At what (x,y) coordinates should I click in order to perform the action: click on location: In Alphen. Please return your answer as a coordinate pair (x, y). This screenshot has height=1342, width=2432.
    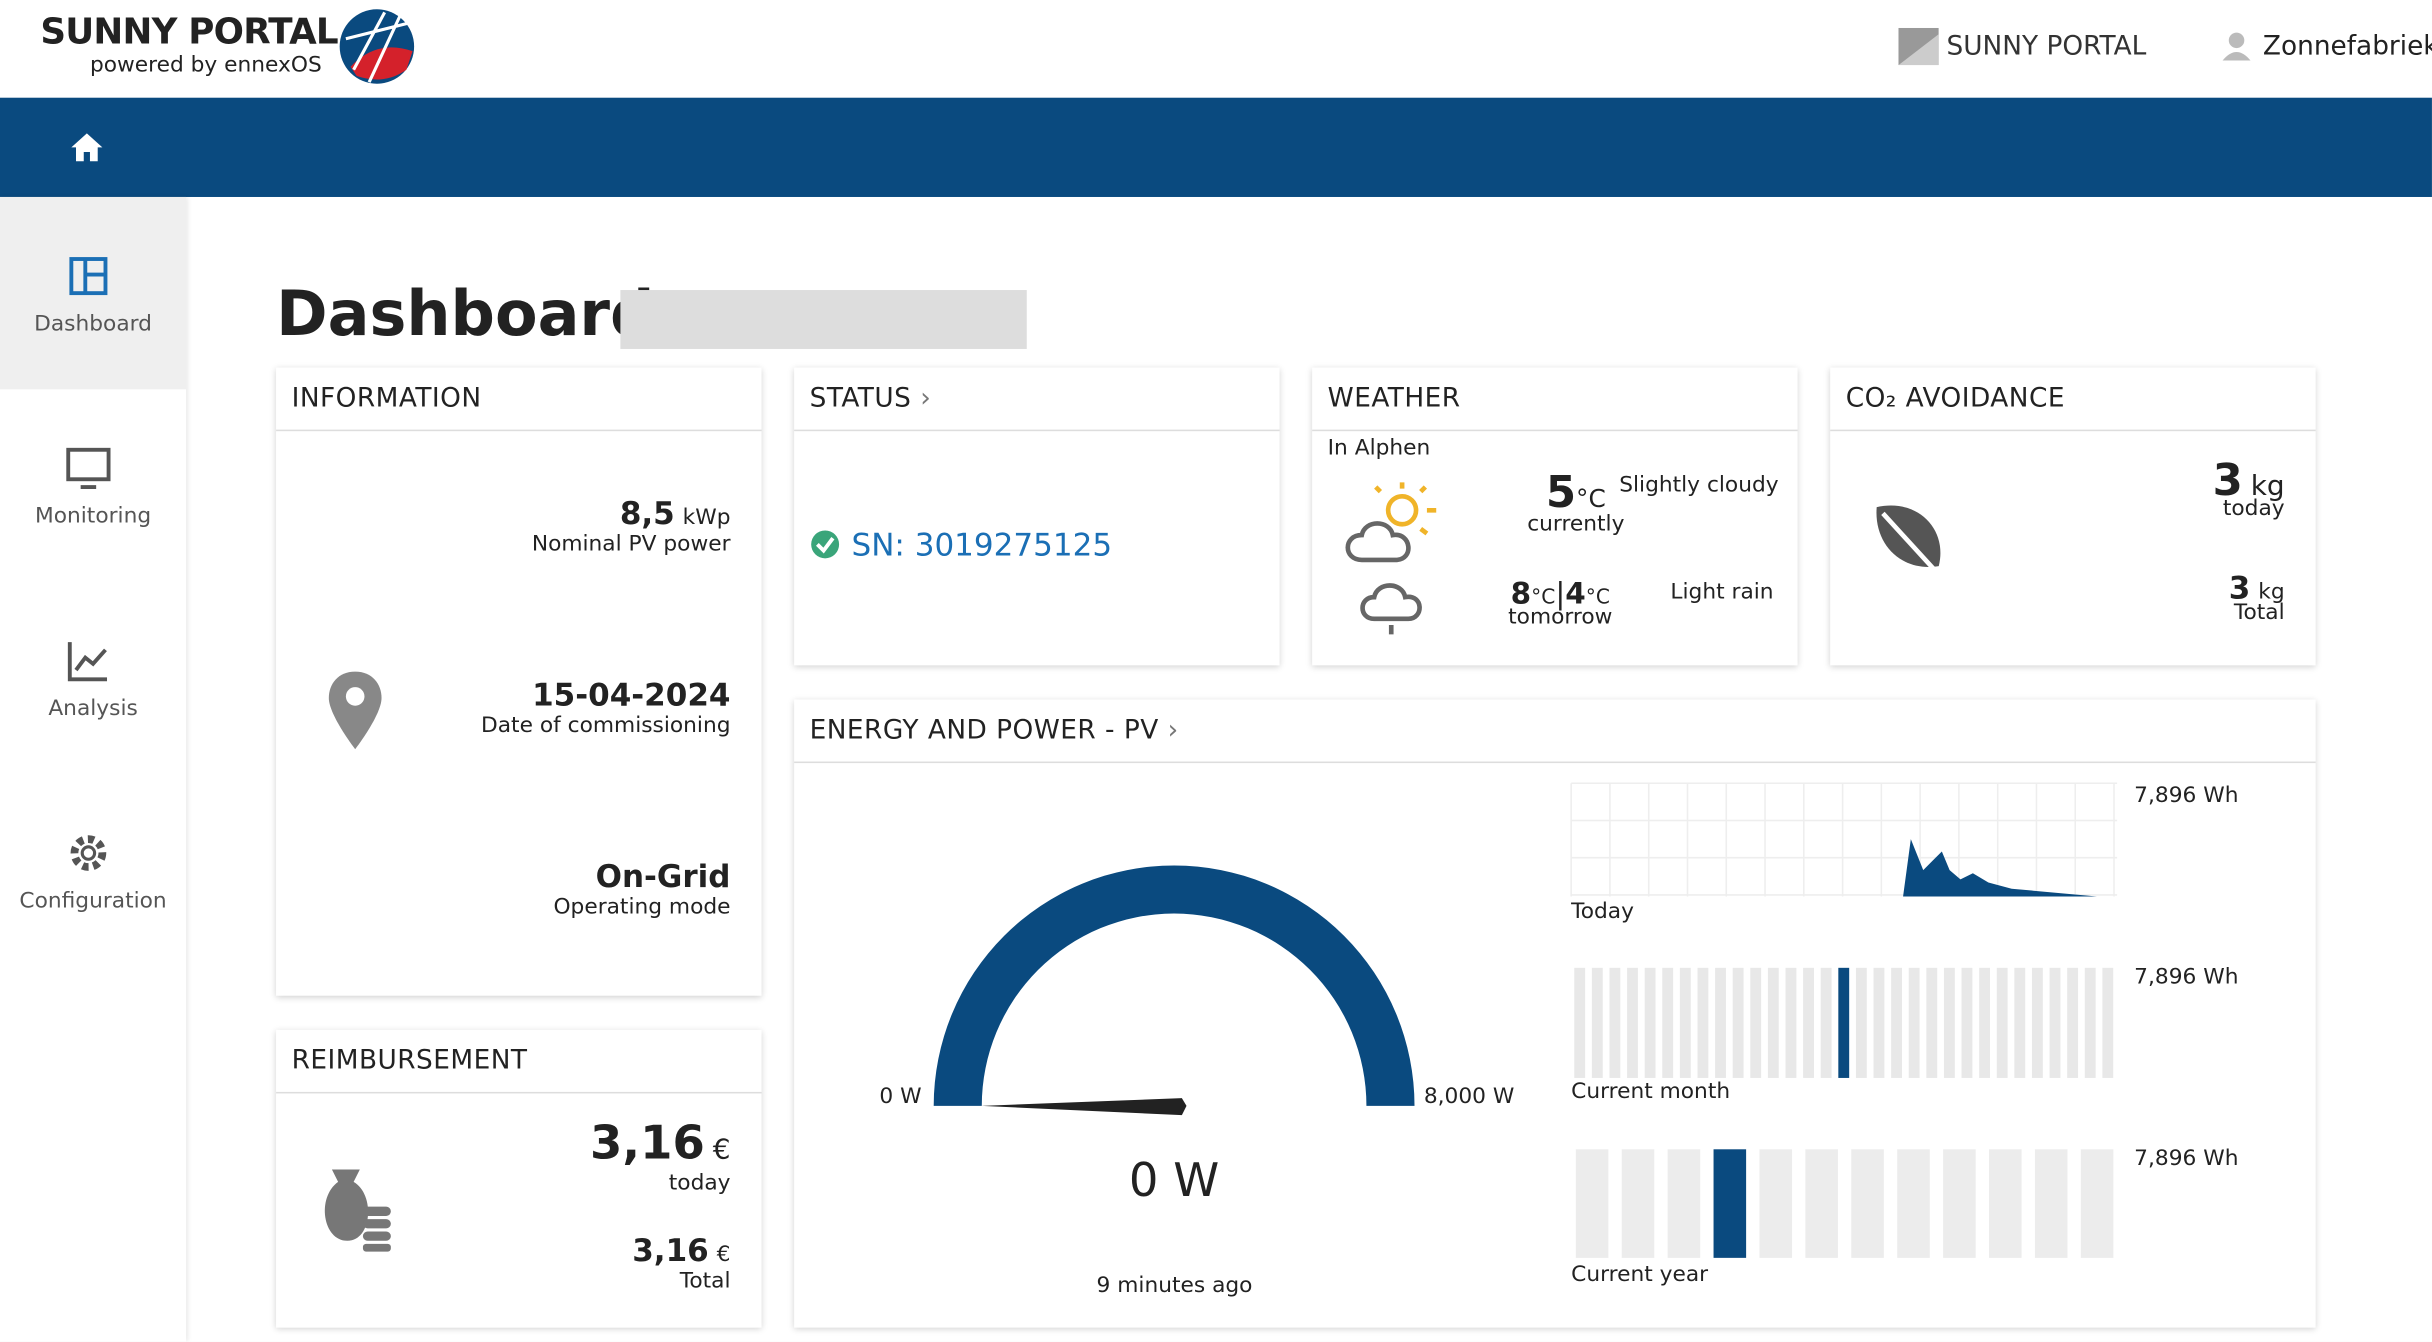
    Looking at the image, I should click on (1379, 448).